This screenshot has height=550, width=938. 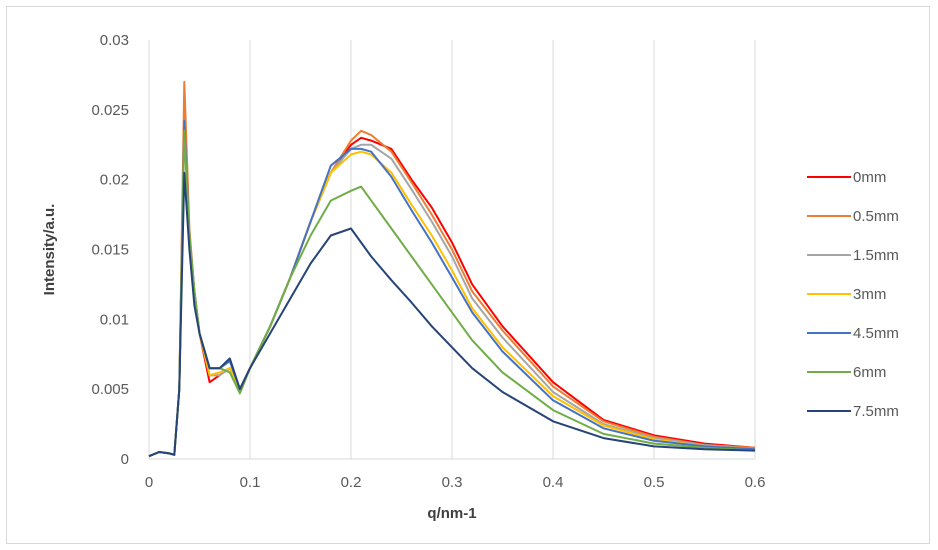 What do you see at coordinates (869, 294) in the screenshot?
I see `legend-label: 3mm` at bounding box center [869, 294].